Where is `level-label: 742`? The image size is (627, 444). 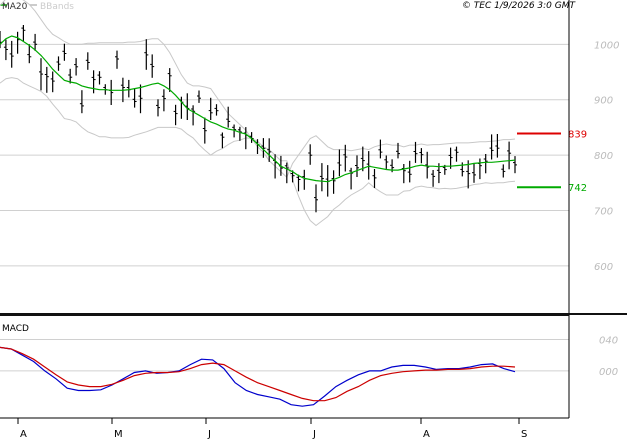
level-label: 742 is located at coordinates (577, 188).